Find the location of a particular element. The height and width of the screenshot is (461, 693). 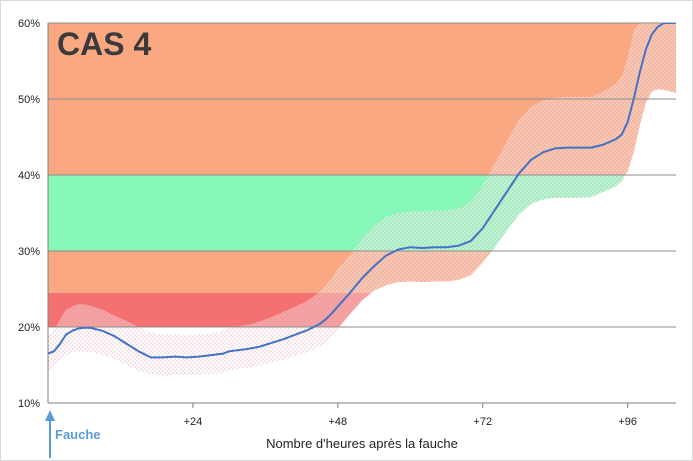

y-tick-label-1: 20% is located at coordinates (29, 328).